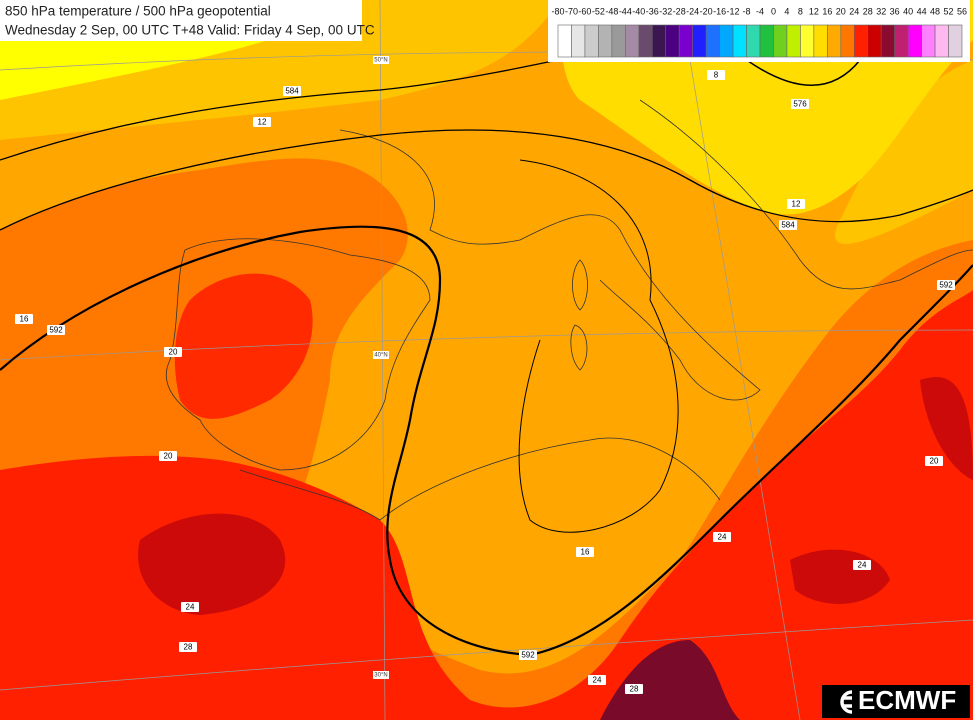  Describe the element at coordinates (381, 60) in the screenshot. I see `latitude-label-box` at that location.